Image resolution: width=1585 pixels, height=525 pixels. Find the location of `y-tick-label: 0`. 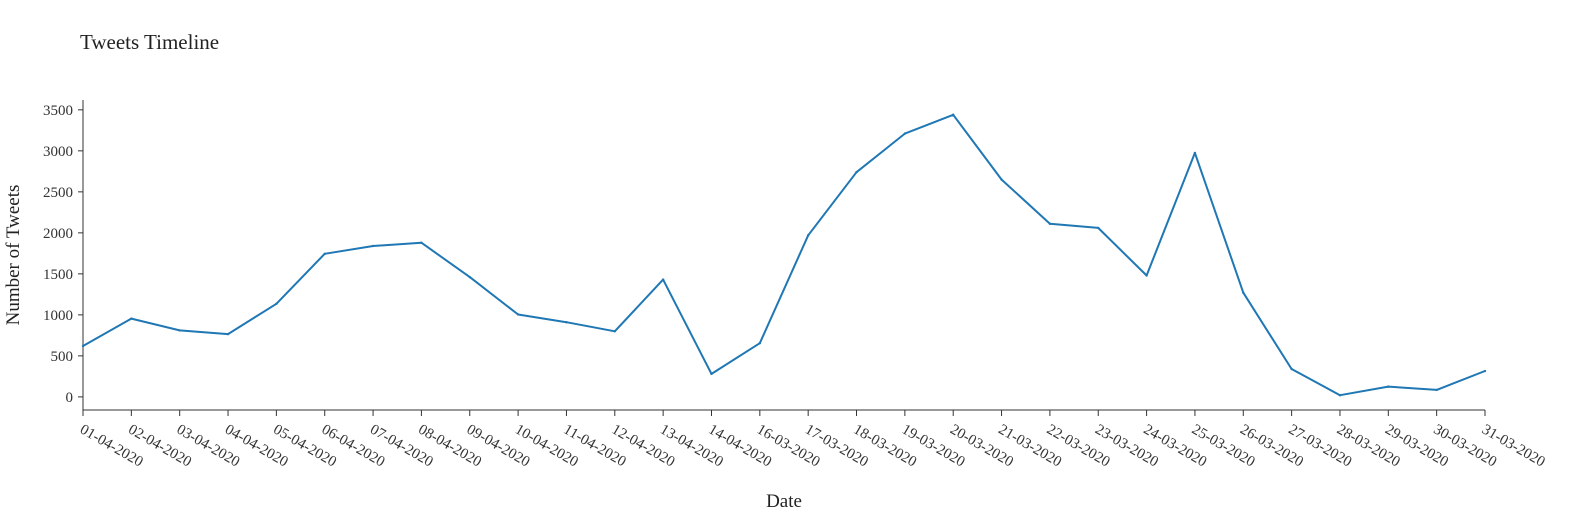

y-tick-label: 0 is located at coordinates (70, 398).